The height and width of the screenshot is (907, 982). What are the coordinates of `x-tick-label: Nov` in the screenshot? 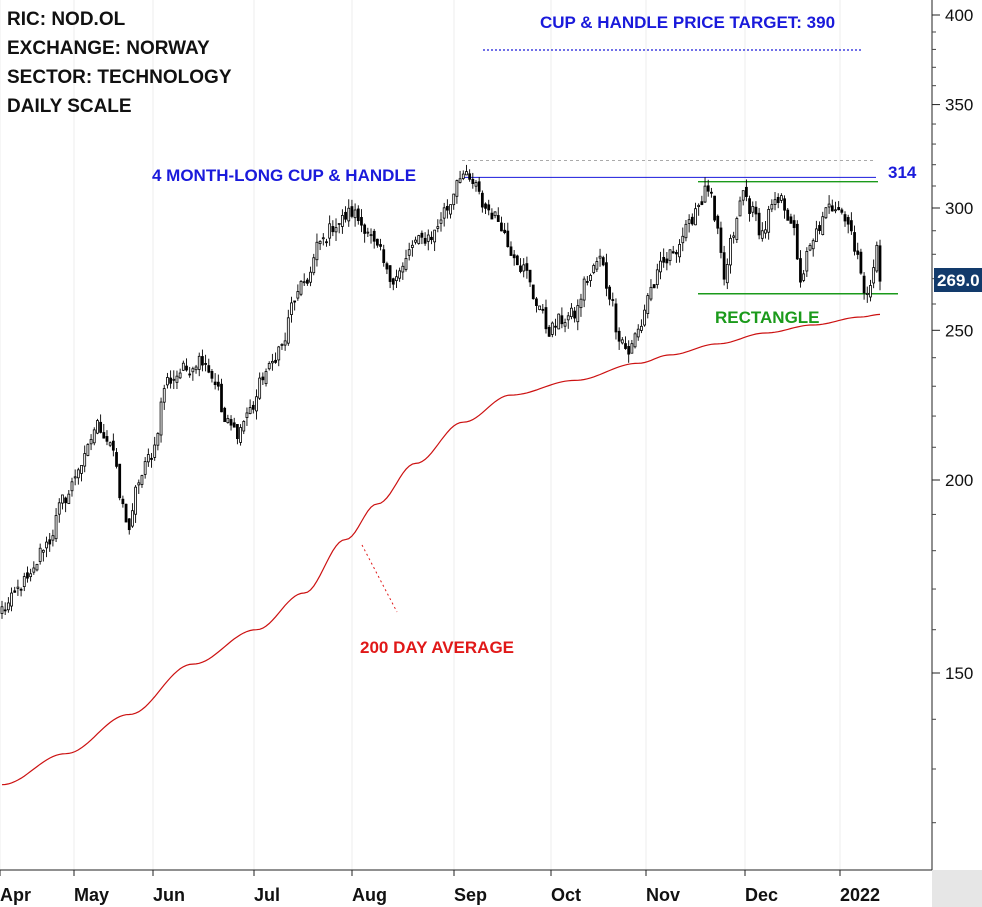 It's located at (663, 895).